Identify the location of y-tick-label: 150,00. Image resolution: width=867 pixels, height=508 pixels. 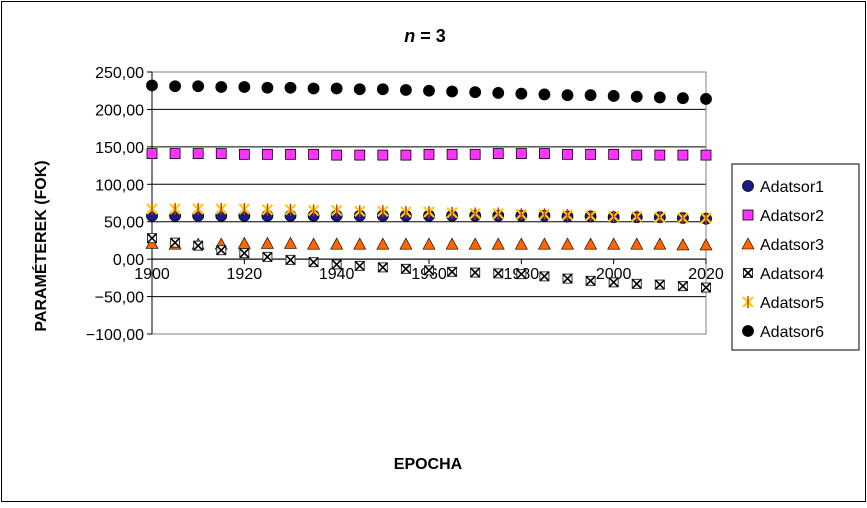
(119, 148).